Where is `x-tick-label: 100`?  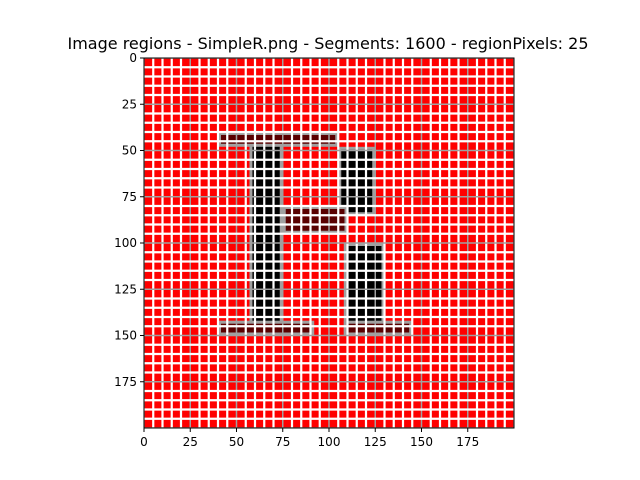
x-tick-label: 100 is located at coordinates (329, 442).